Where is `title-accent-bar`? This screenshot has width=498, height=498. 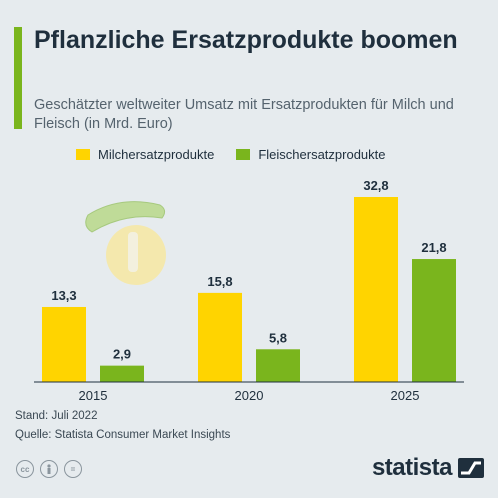
title-accent-bar is located at coordinates (18, 78).